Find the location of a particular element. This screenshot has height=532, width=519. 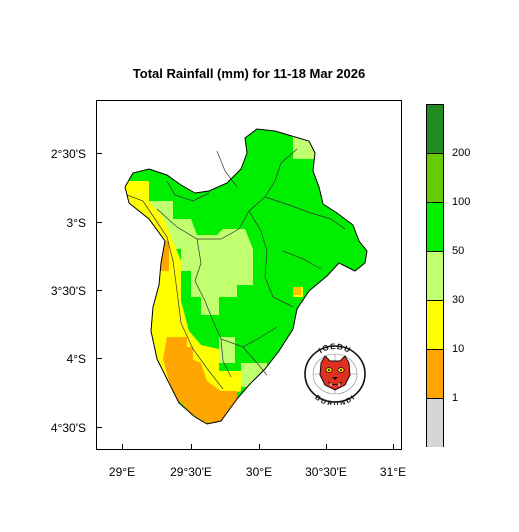

legend-label-100: 100 is located at coordinates (461, 202).